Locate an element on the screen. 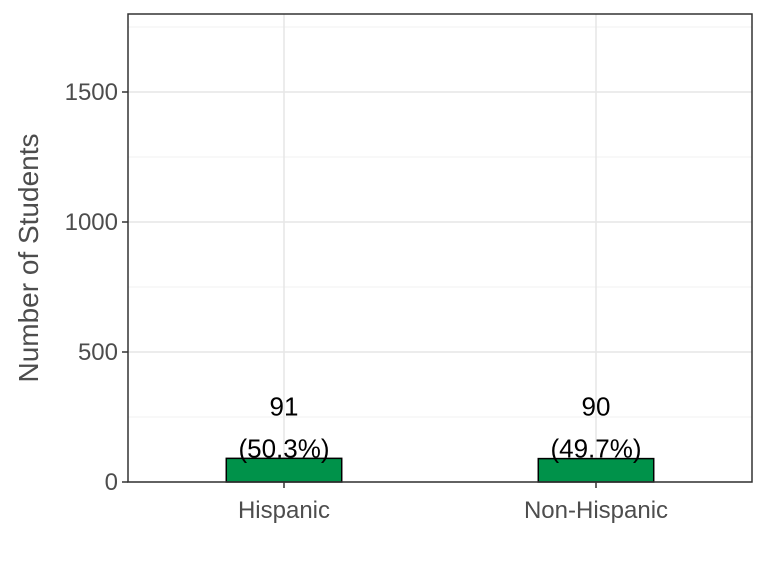  count-label: 90 is located at coordinates (596, 407).